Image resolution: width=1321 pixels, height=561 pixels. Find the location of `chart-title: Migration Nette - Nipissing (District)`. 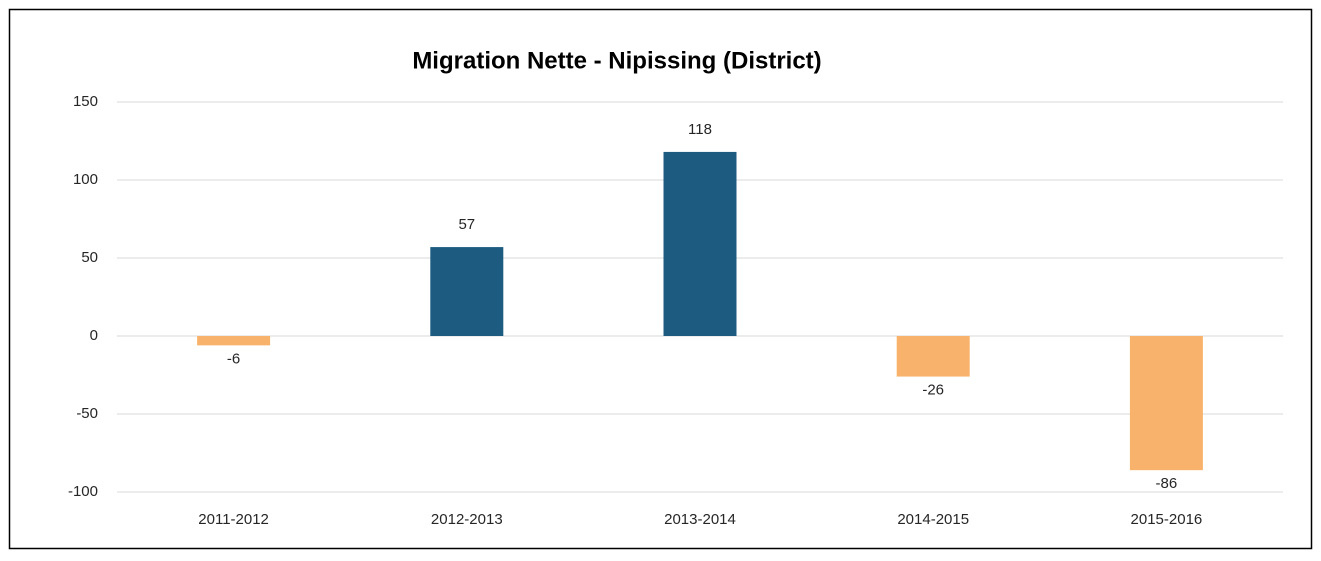

chart-title: Migration Nette - Nipissing (District) is located at coordinates (616, 60).